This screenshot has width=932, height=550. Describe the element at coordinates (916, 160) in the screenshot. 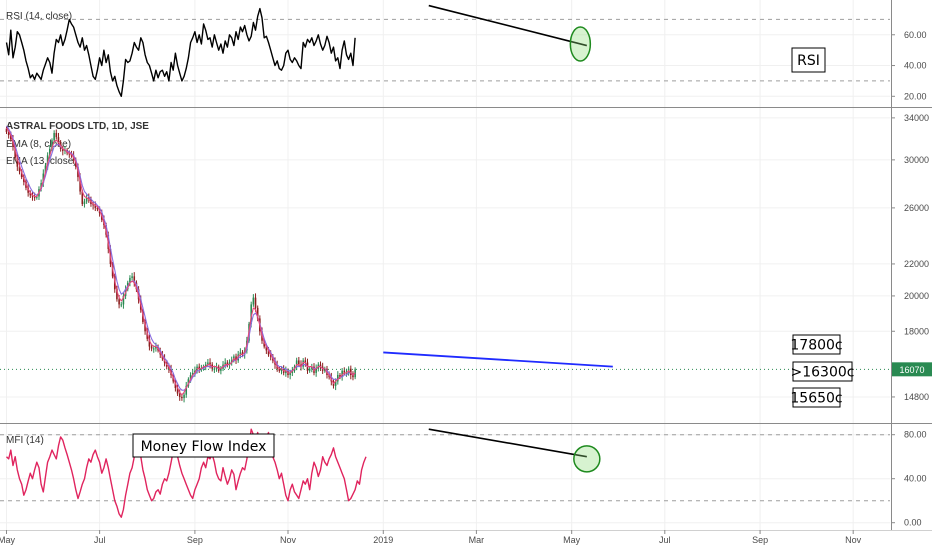

I see `price-tick-label: 30000` at that location.